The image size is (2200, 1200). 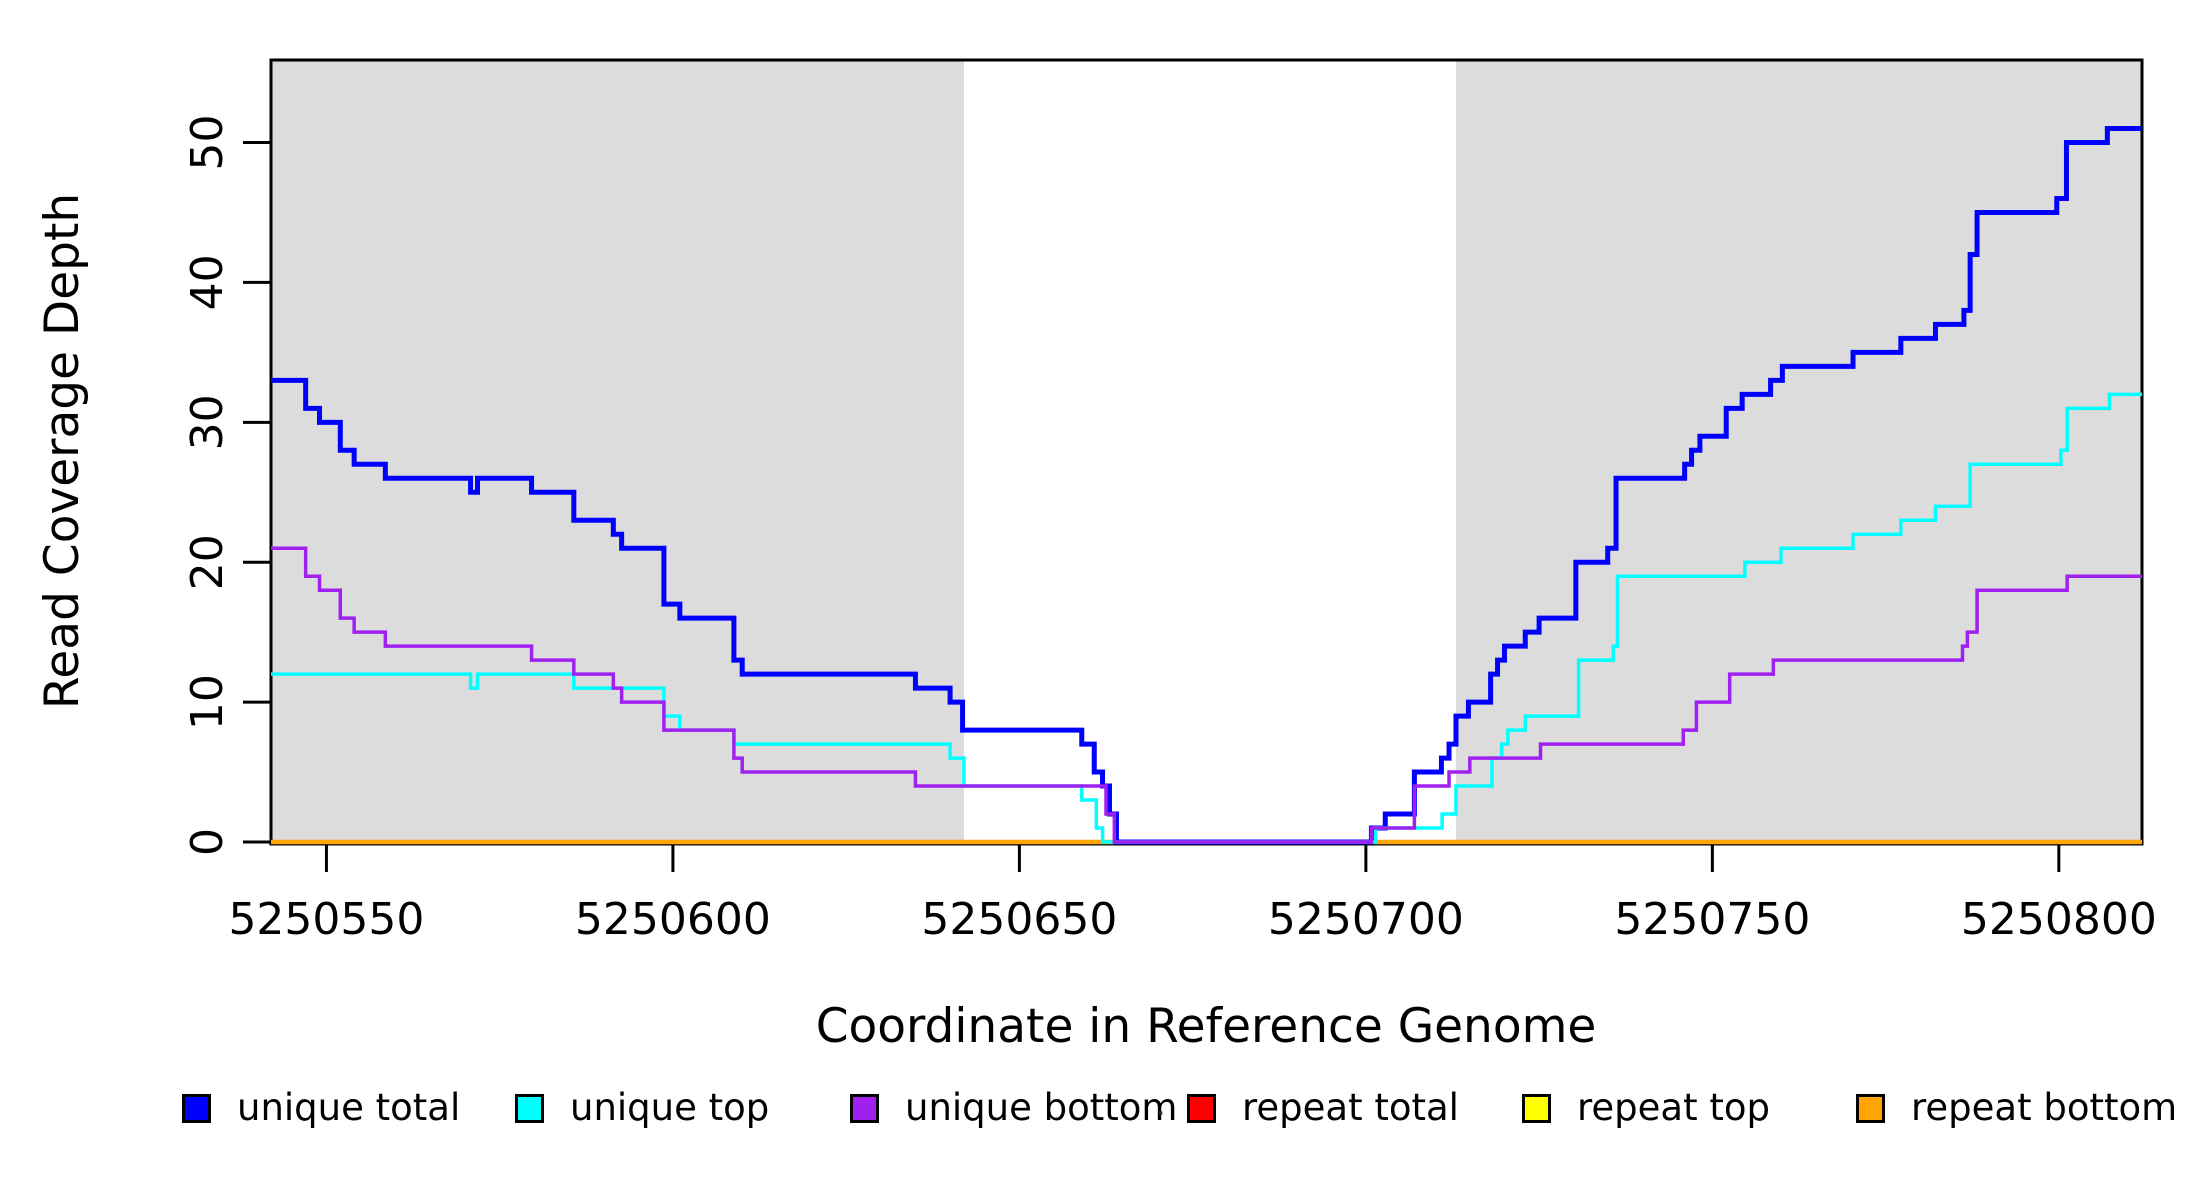 I want to click on legend-label: repeat total, so click(x=1350, y=1107).